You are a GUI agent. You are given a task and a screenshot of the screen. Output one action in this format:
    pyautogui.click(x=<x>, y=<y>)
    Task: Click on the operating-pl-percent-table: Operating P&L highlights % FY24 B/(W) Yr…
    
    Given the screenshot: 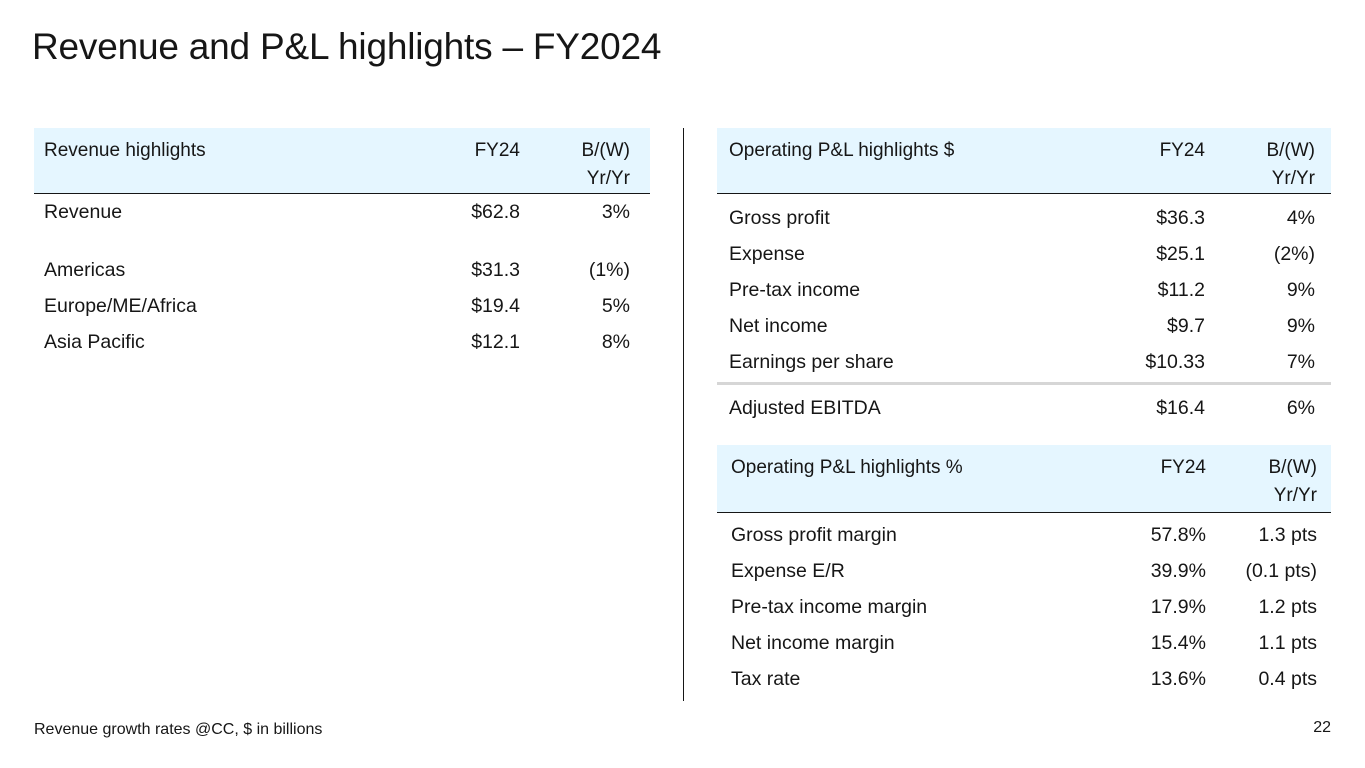 What is the action you would take?
    pyautogui.click(x=1024, y=571)
    